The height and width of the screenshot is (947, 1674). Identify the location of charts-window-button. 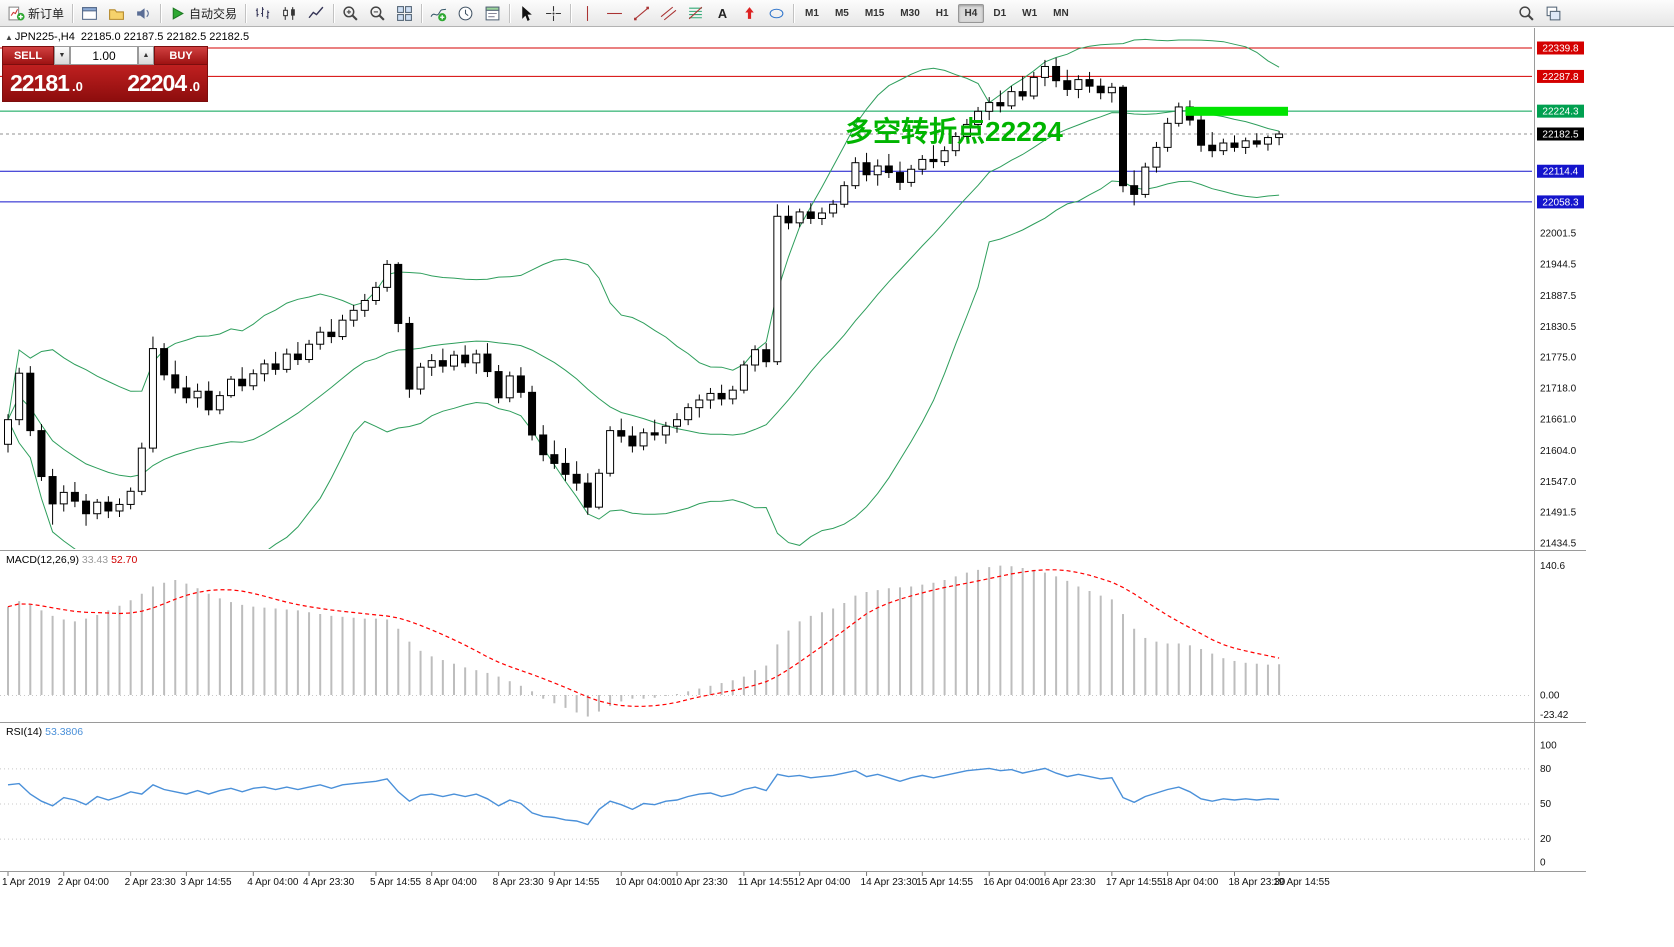
(89, 13).